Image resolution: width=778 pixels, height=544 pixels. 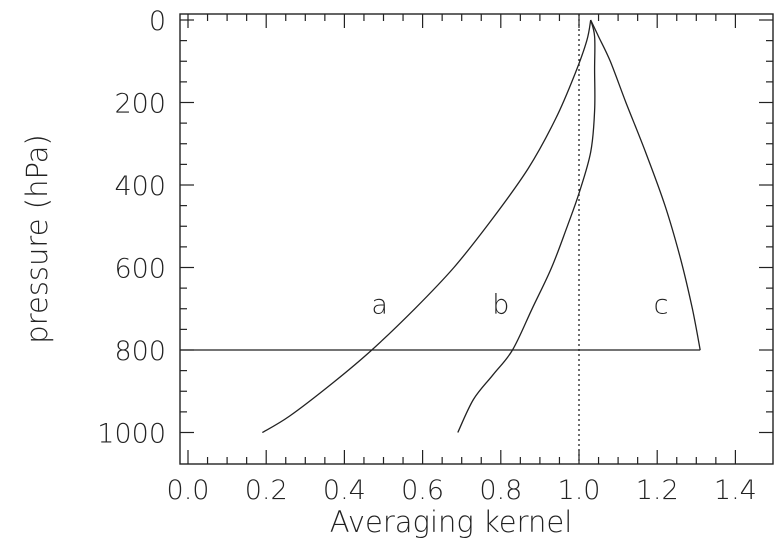 What do you see at coordinates (37, 238) in the screenshot?
I see `y-axis-title: pressure (hPa)` at bounding box center [37, 238].